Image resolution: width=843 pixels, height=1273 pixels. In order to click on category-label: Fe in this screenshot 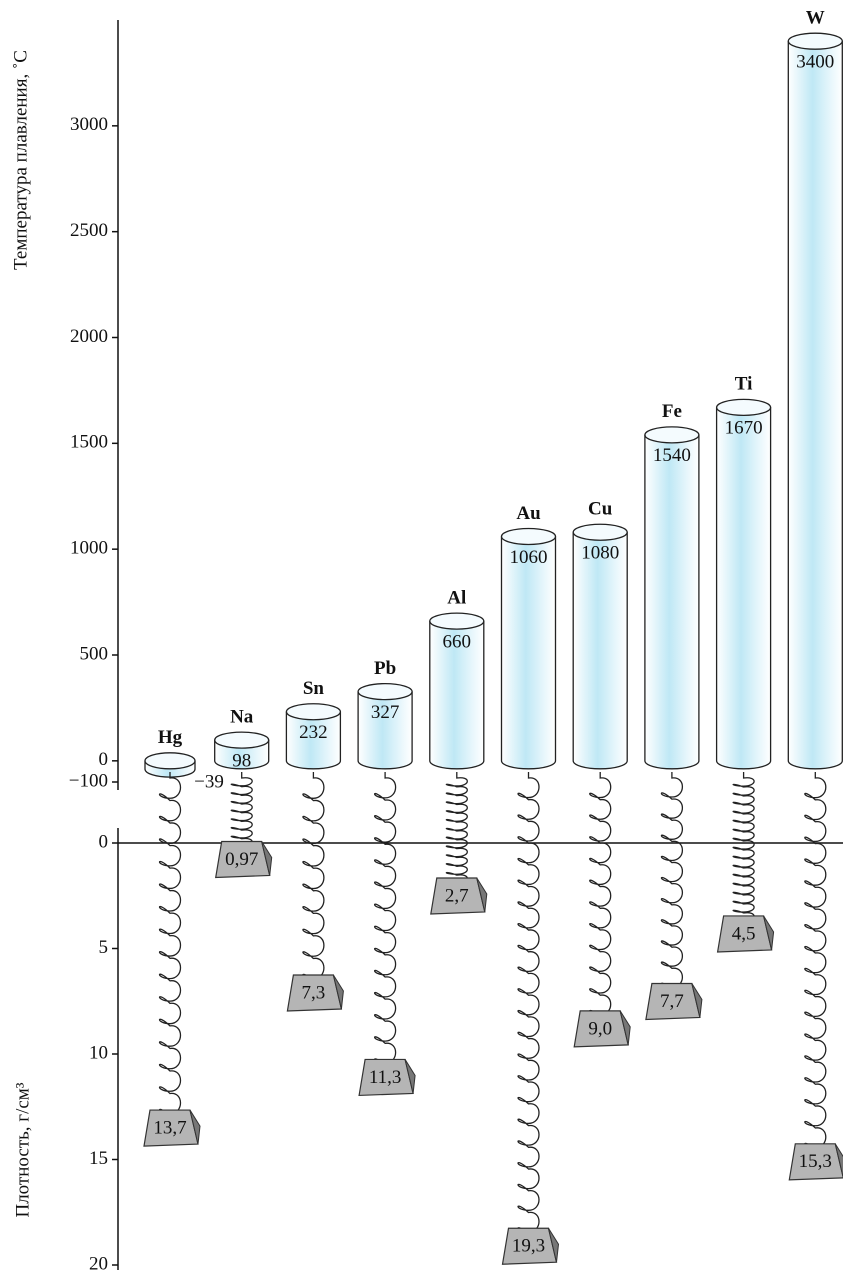, I will do `click(672, 411)`.